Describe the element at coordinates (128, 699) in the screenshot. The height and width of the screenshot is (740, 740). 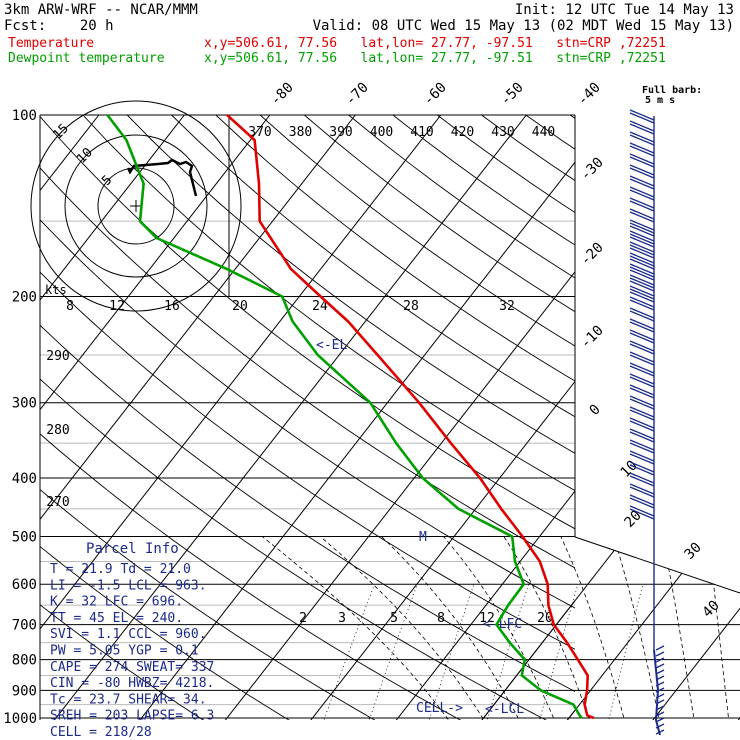
I see `parcel-info-row: Tc = 23.7 SHEAR= 34.` at that location.